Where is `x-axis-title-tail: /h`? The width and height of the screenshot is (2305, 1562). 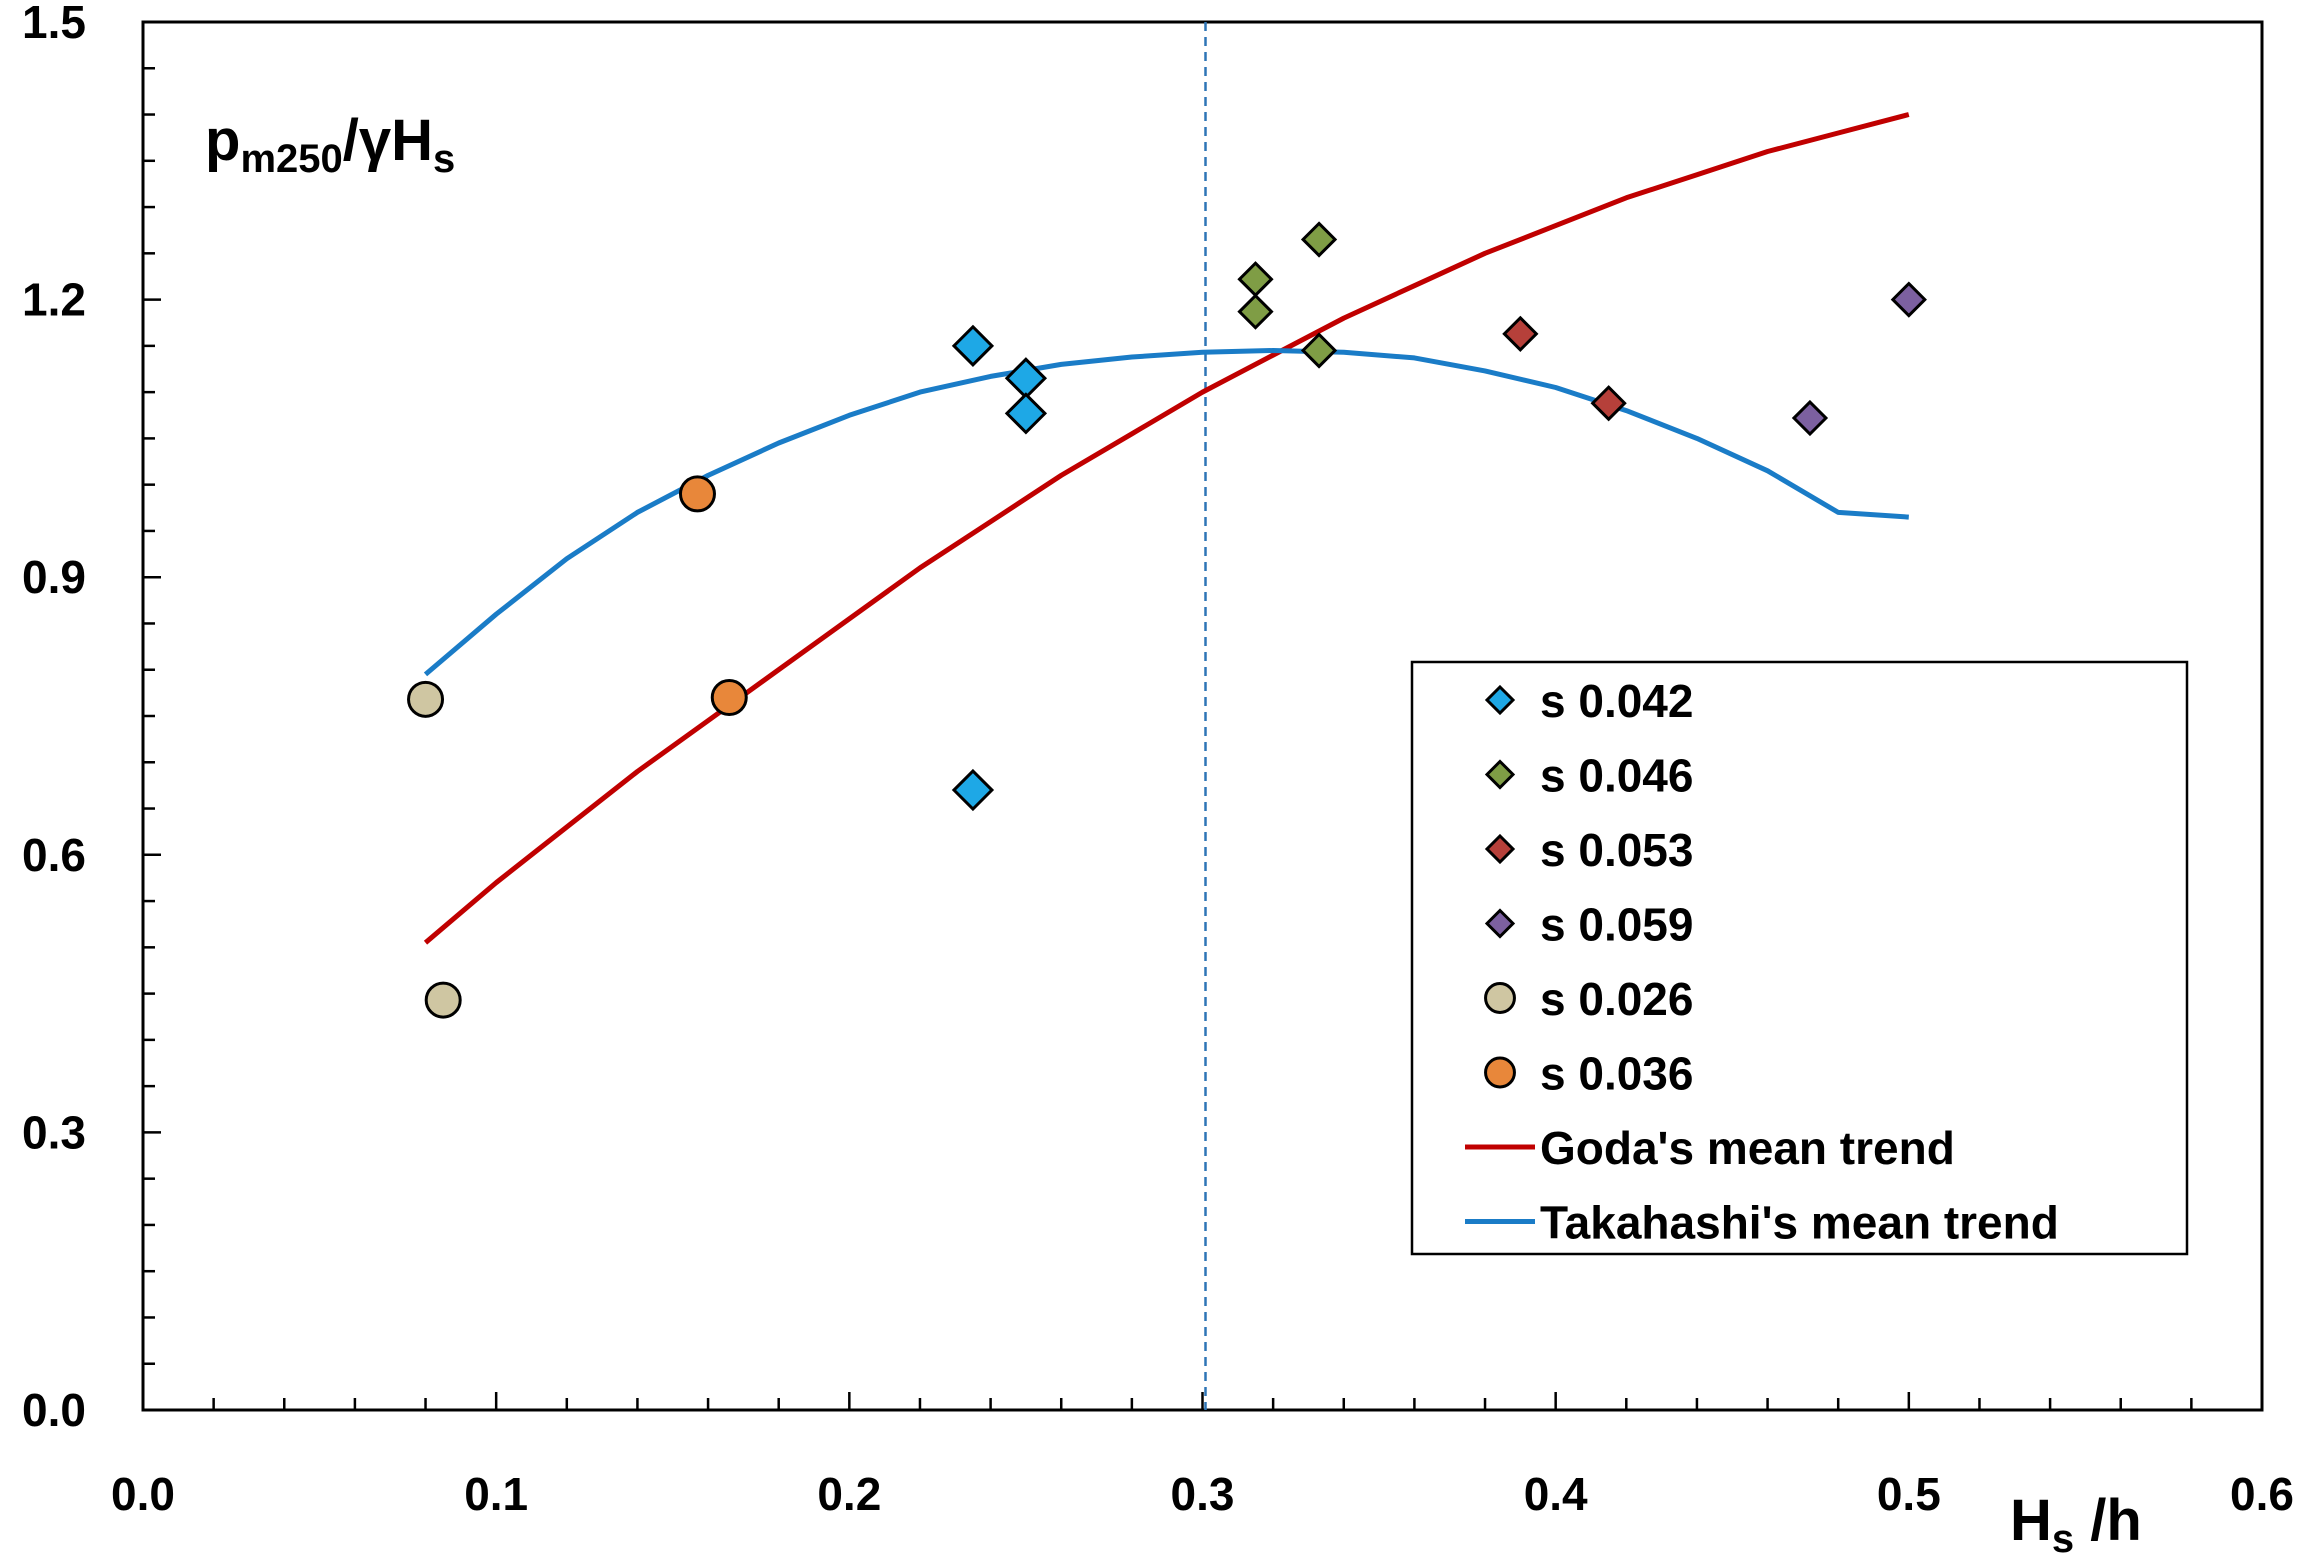 x-axis-title-tail: /h is located at coordinates (2108, 1520).